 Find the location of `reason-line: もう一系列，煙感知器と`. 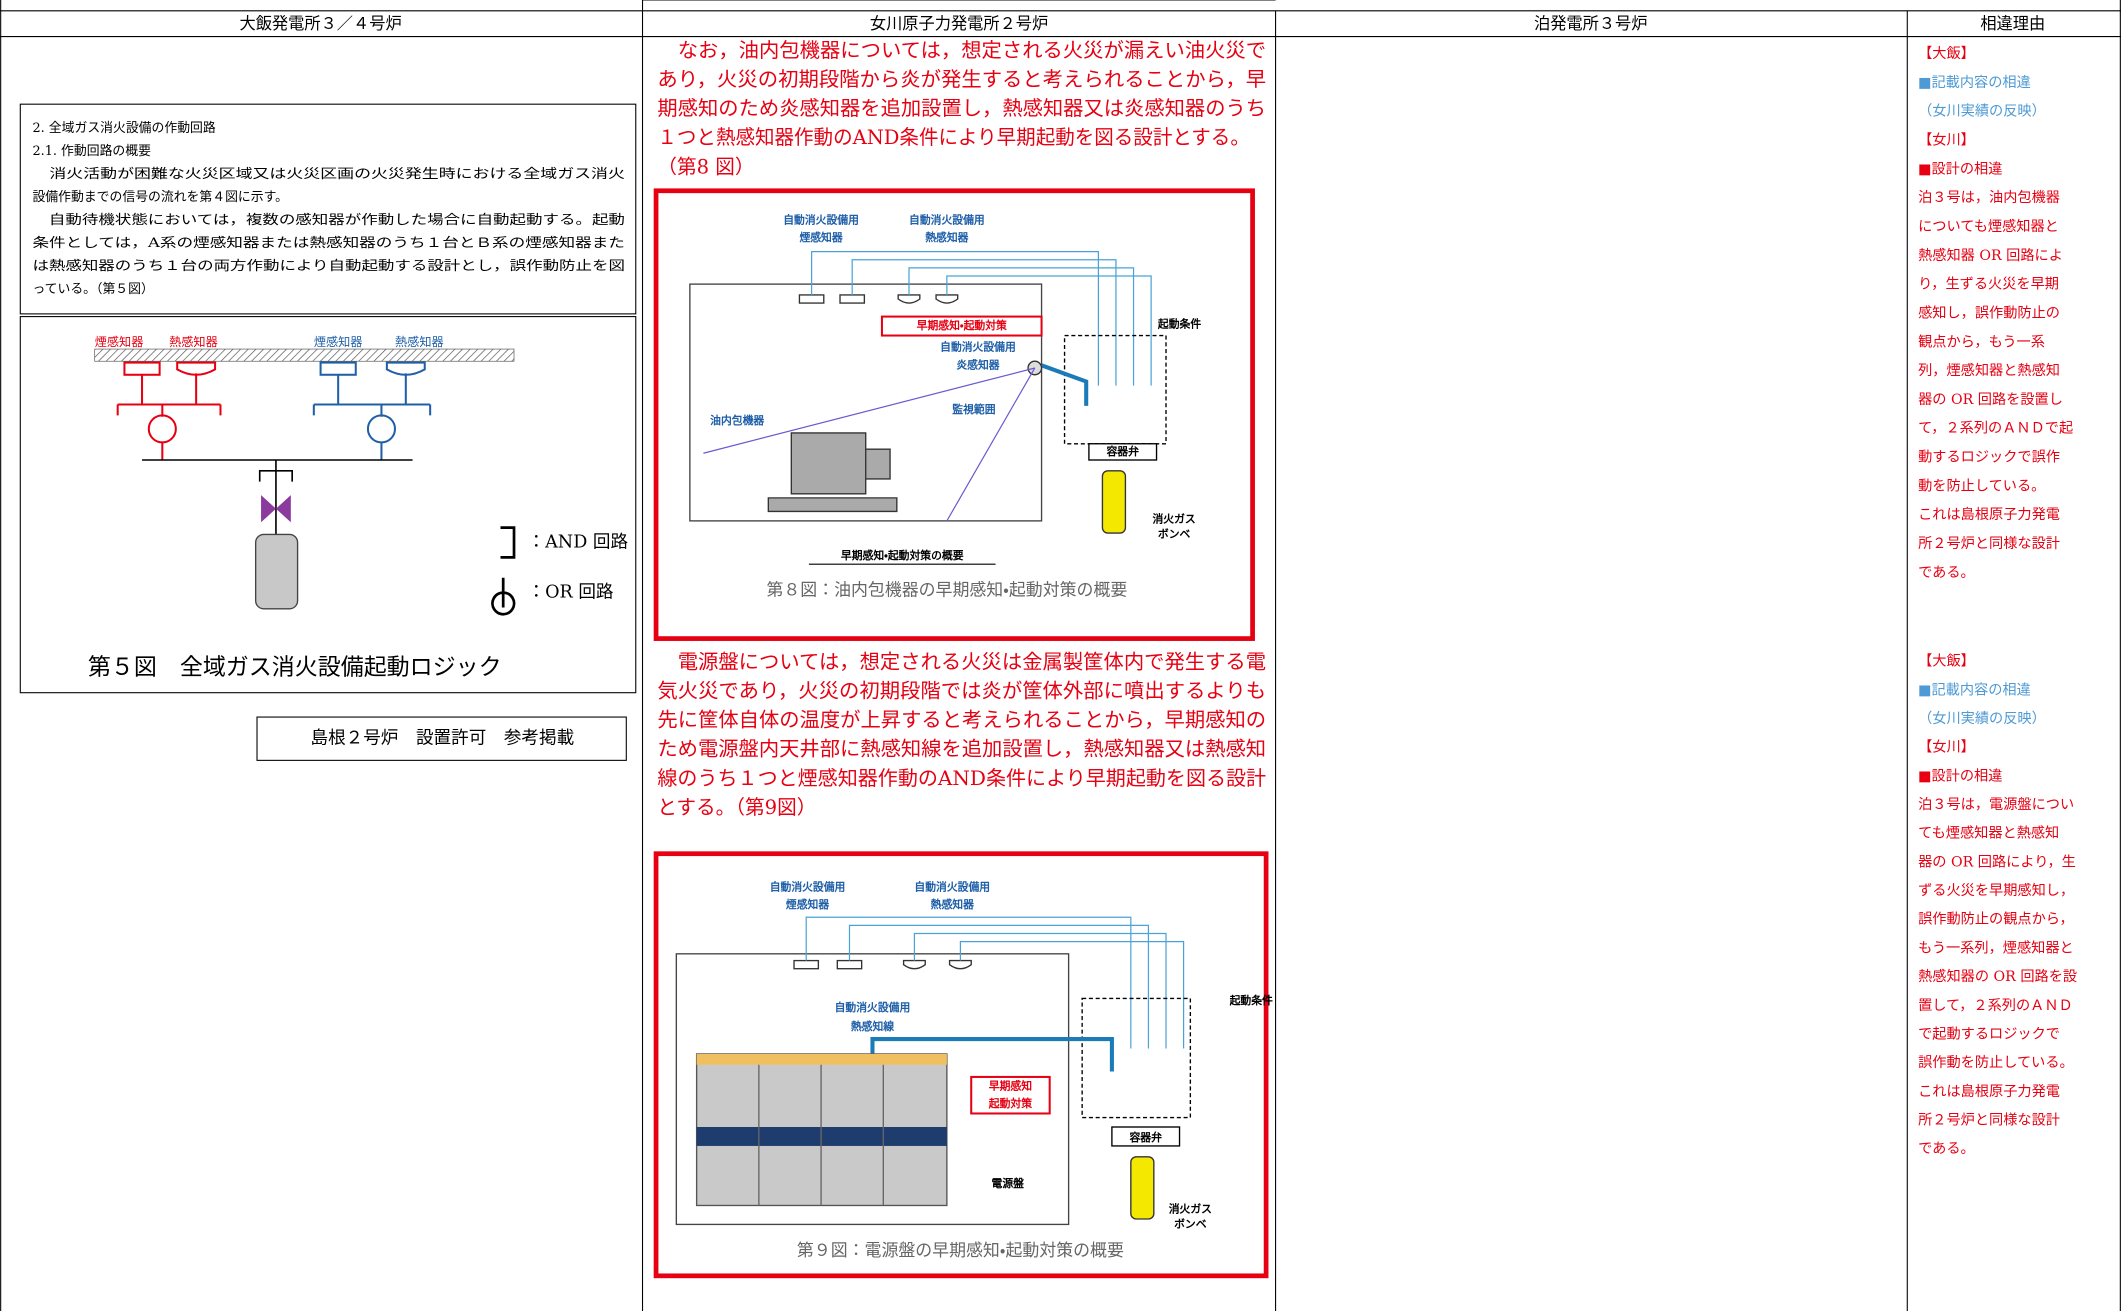

reason-line: もう一系列，煙感知器と is located at coordinates (1996, 947).